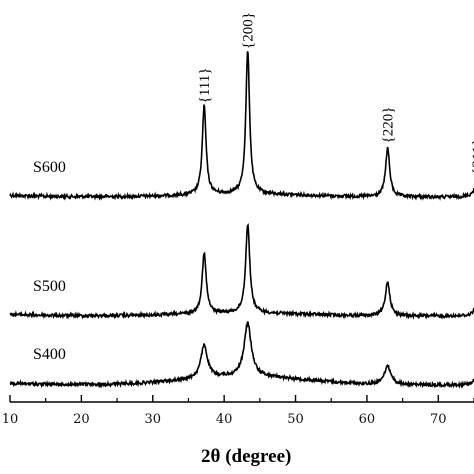 The width and height of the screenshot is (474, 474). Describe the element at coordinates (205, 86) in the screenshot. I see `peak-label-111: {111}` at that location.